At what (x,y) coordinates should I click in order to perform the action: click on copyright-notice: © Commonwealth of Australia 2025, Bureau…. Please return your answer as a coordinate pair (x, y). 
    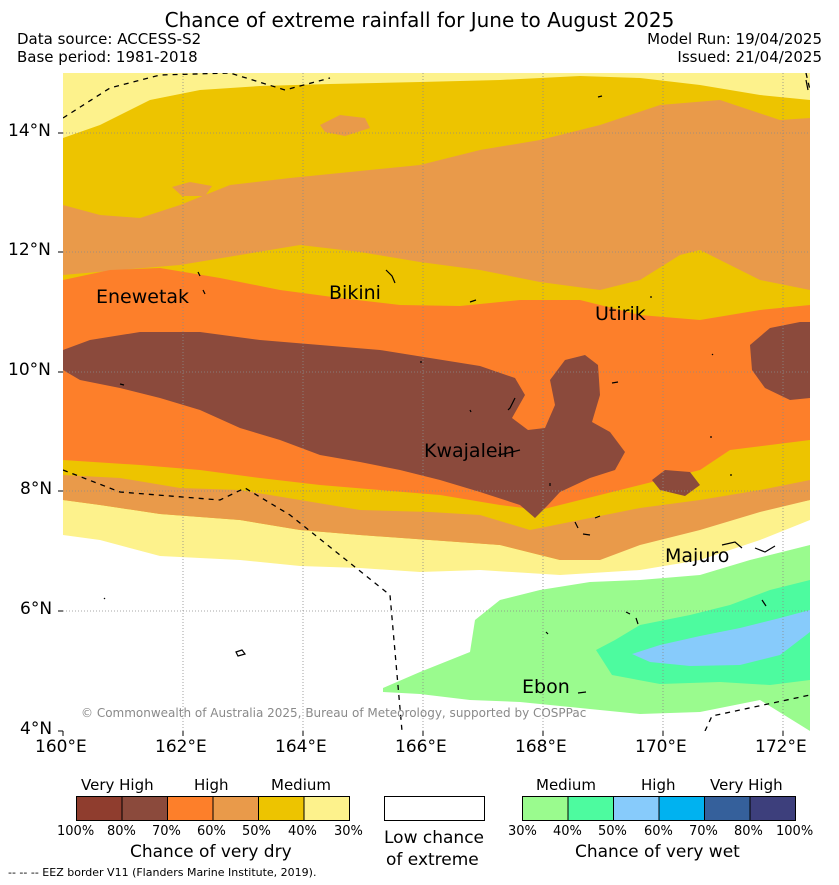
    Looking at the image, I should click on (334, 713).